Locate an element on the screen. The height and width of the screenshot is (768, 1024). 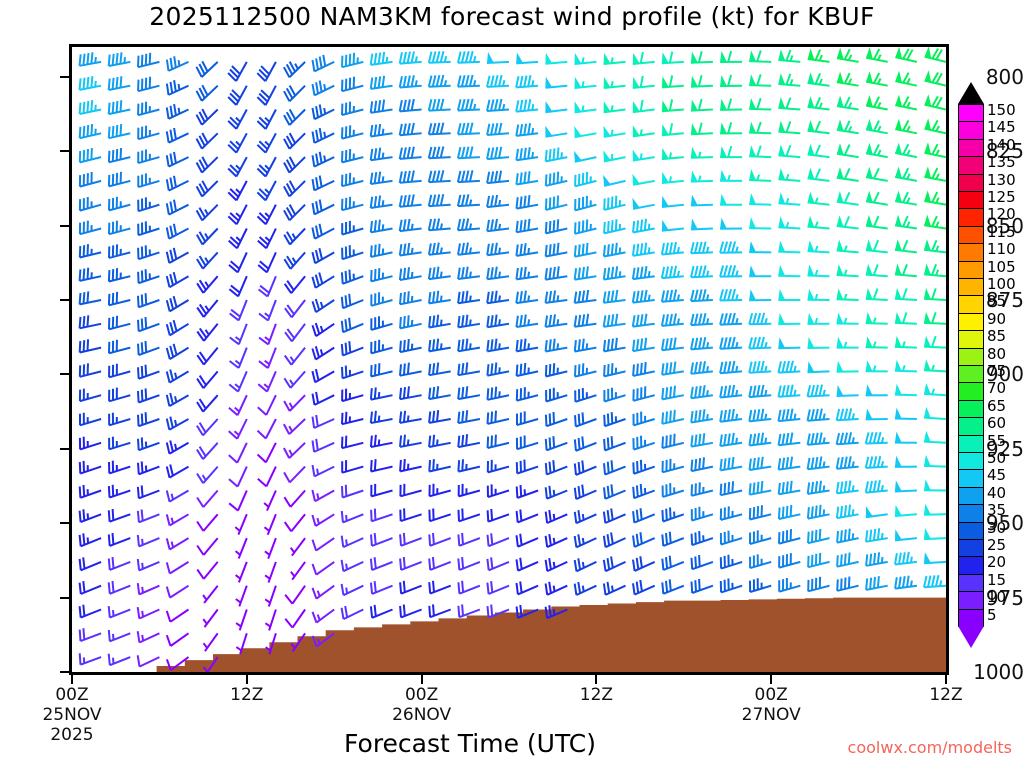
colorbar-tick-label: 35 is located at coordinates (997, 510).